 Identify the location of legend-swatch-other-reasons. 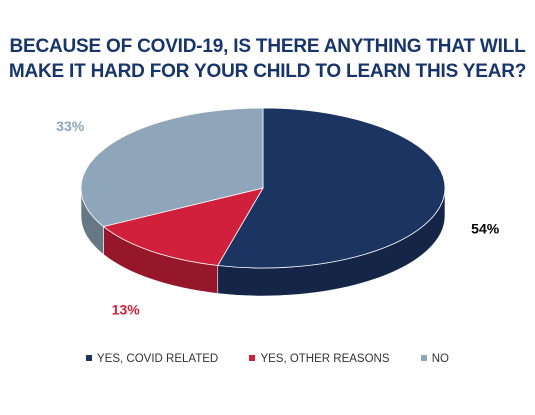
(252, 358).